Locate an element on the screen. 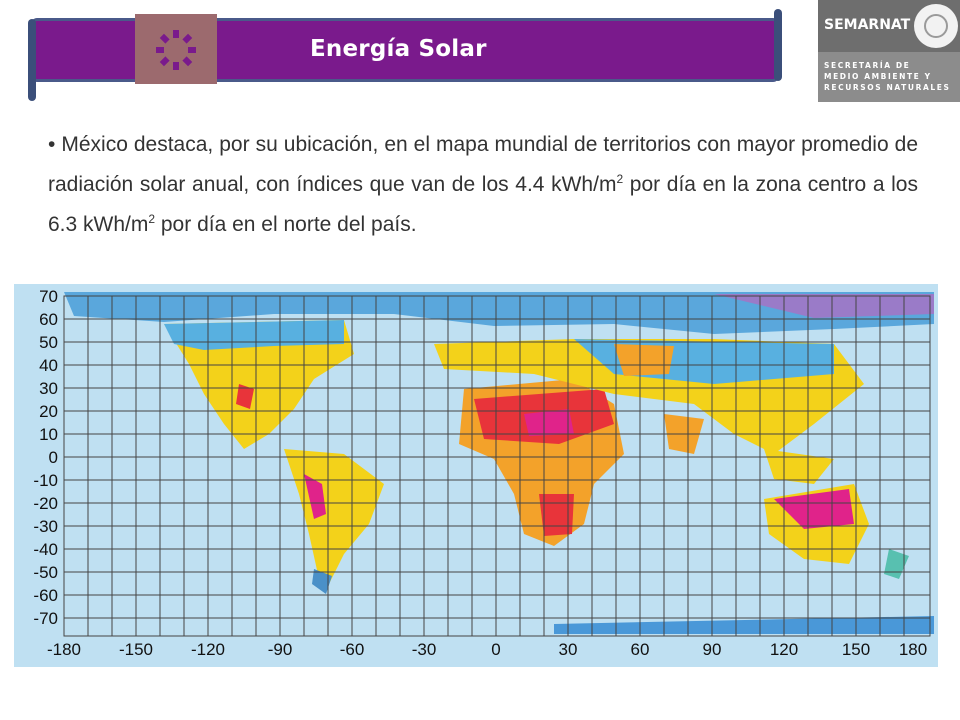 This screenshot has width=960, height=720. y-axis-label: 30 is located at coordinates (48, 388).